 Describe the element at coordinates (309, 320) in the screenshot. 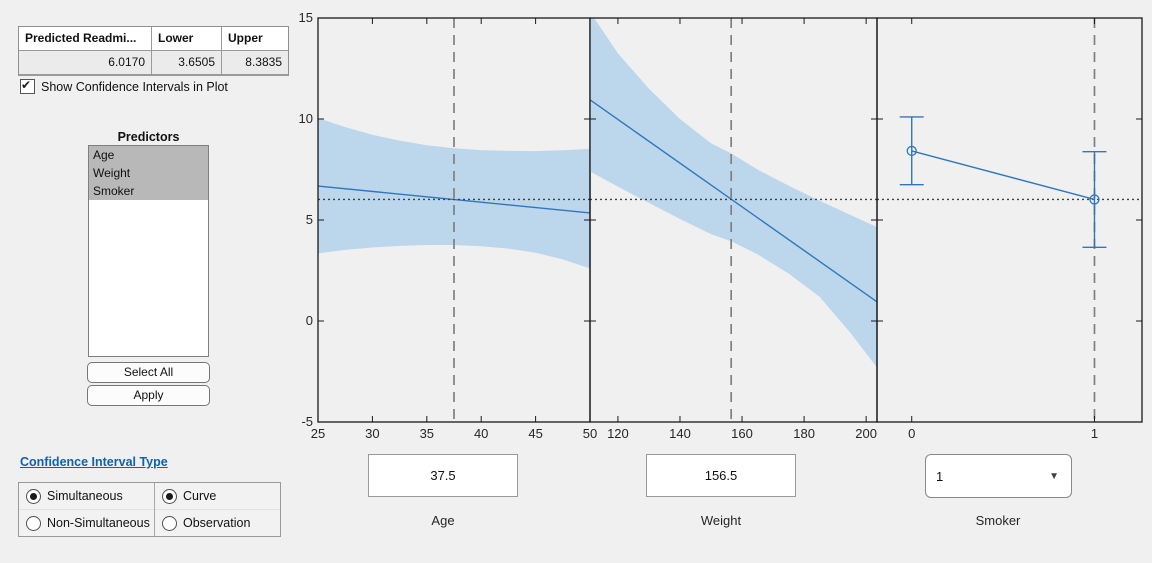

I see `y-tick-label: 0` at that location.